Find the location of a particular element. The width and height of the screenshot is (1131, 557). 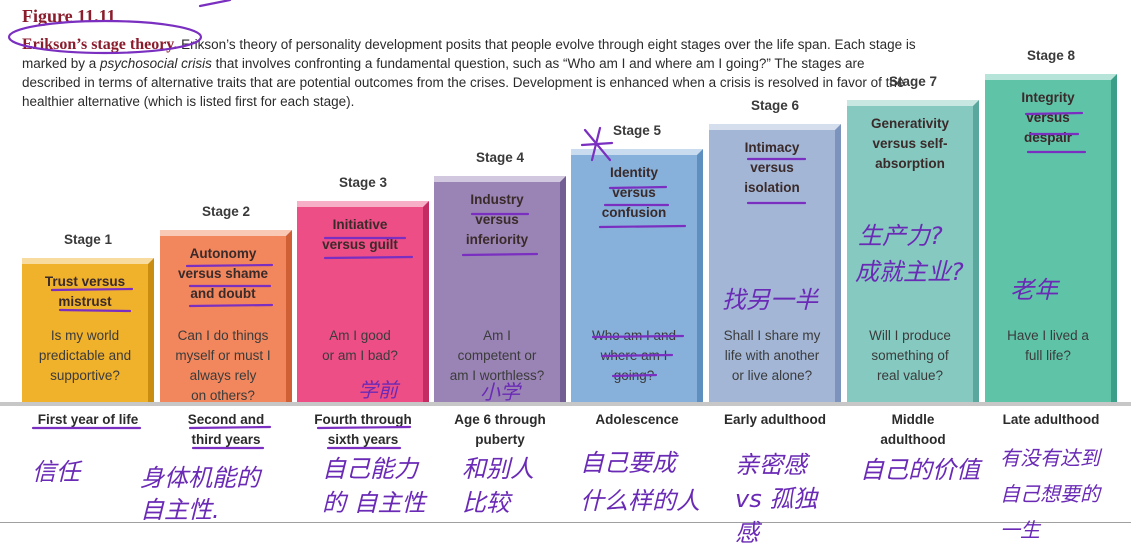

stage-2-age-line: third years is located at coordinates (226, 439).